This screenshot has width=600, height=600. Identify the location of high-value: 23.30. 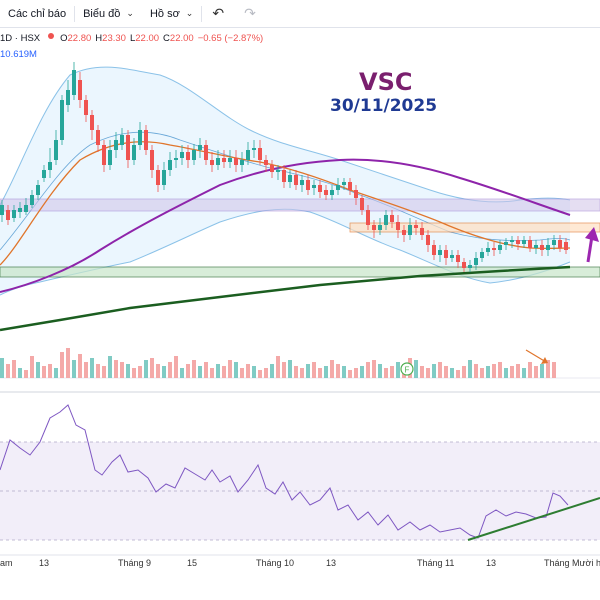
(114, 38).